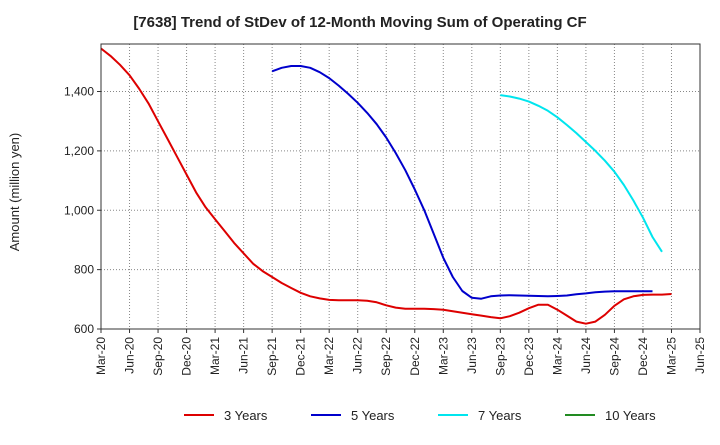  Describe the element at coordinates (557, 356) in the screenshot. I see `x-tick-label: Mar-24` at that location.